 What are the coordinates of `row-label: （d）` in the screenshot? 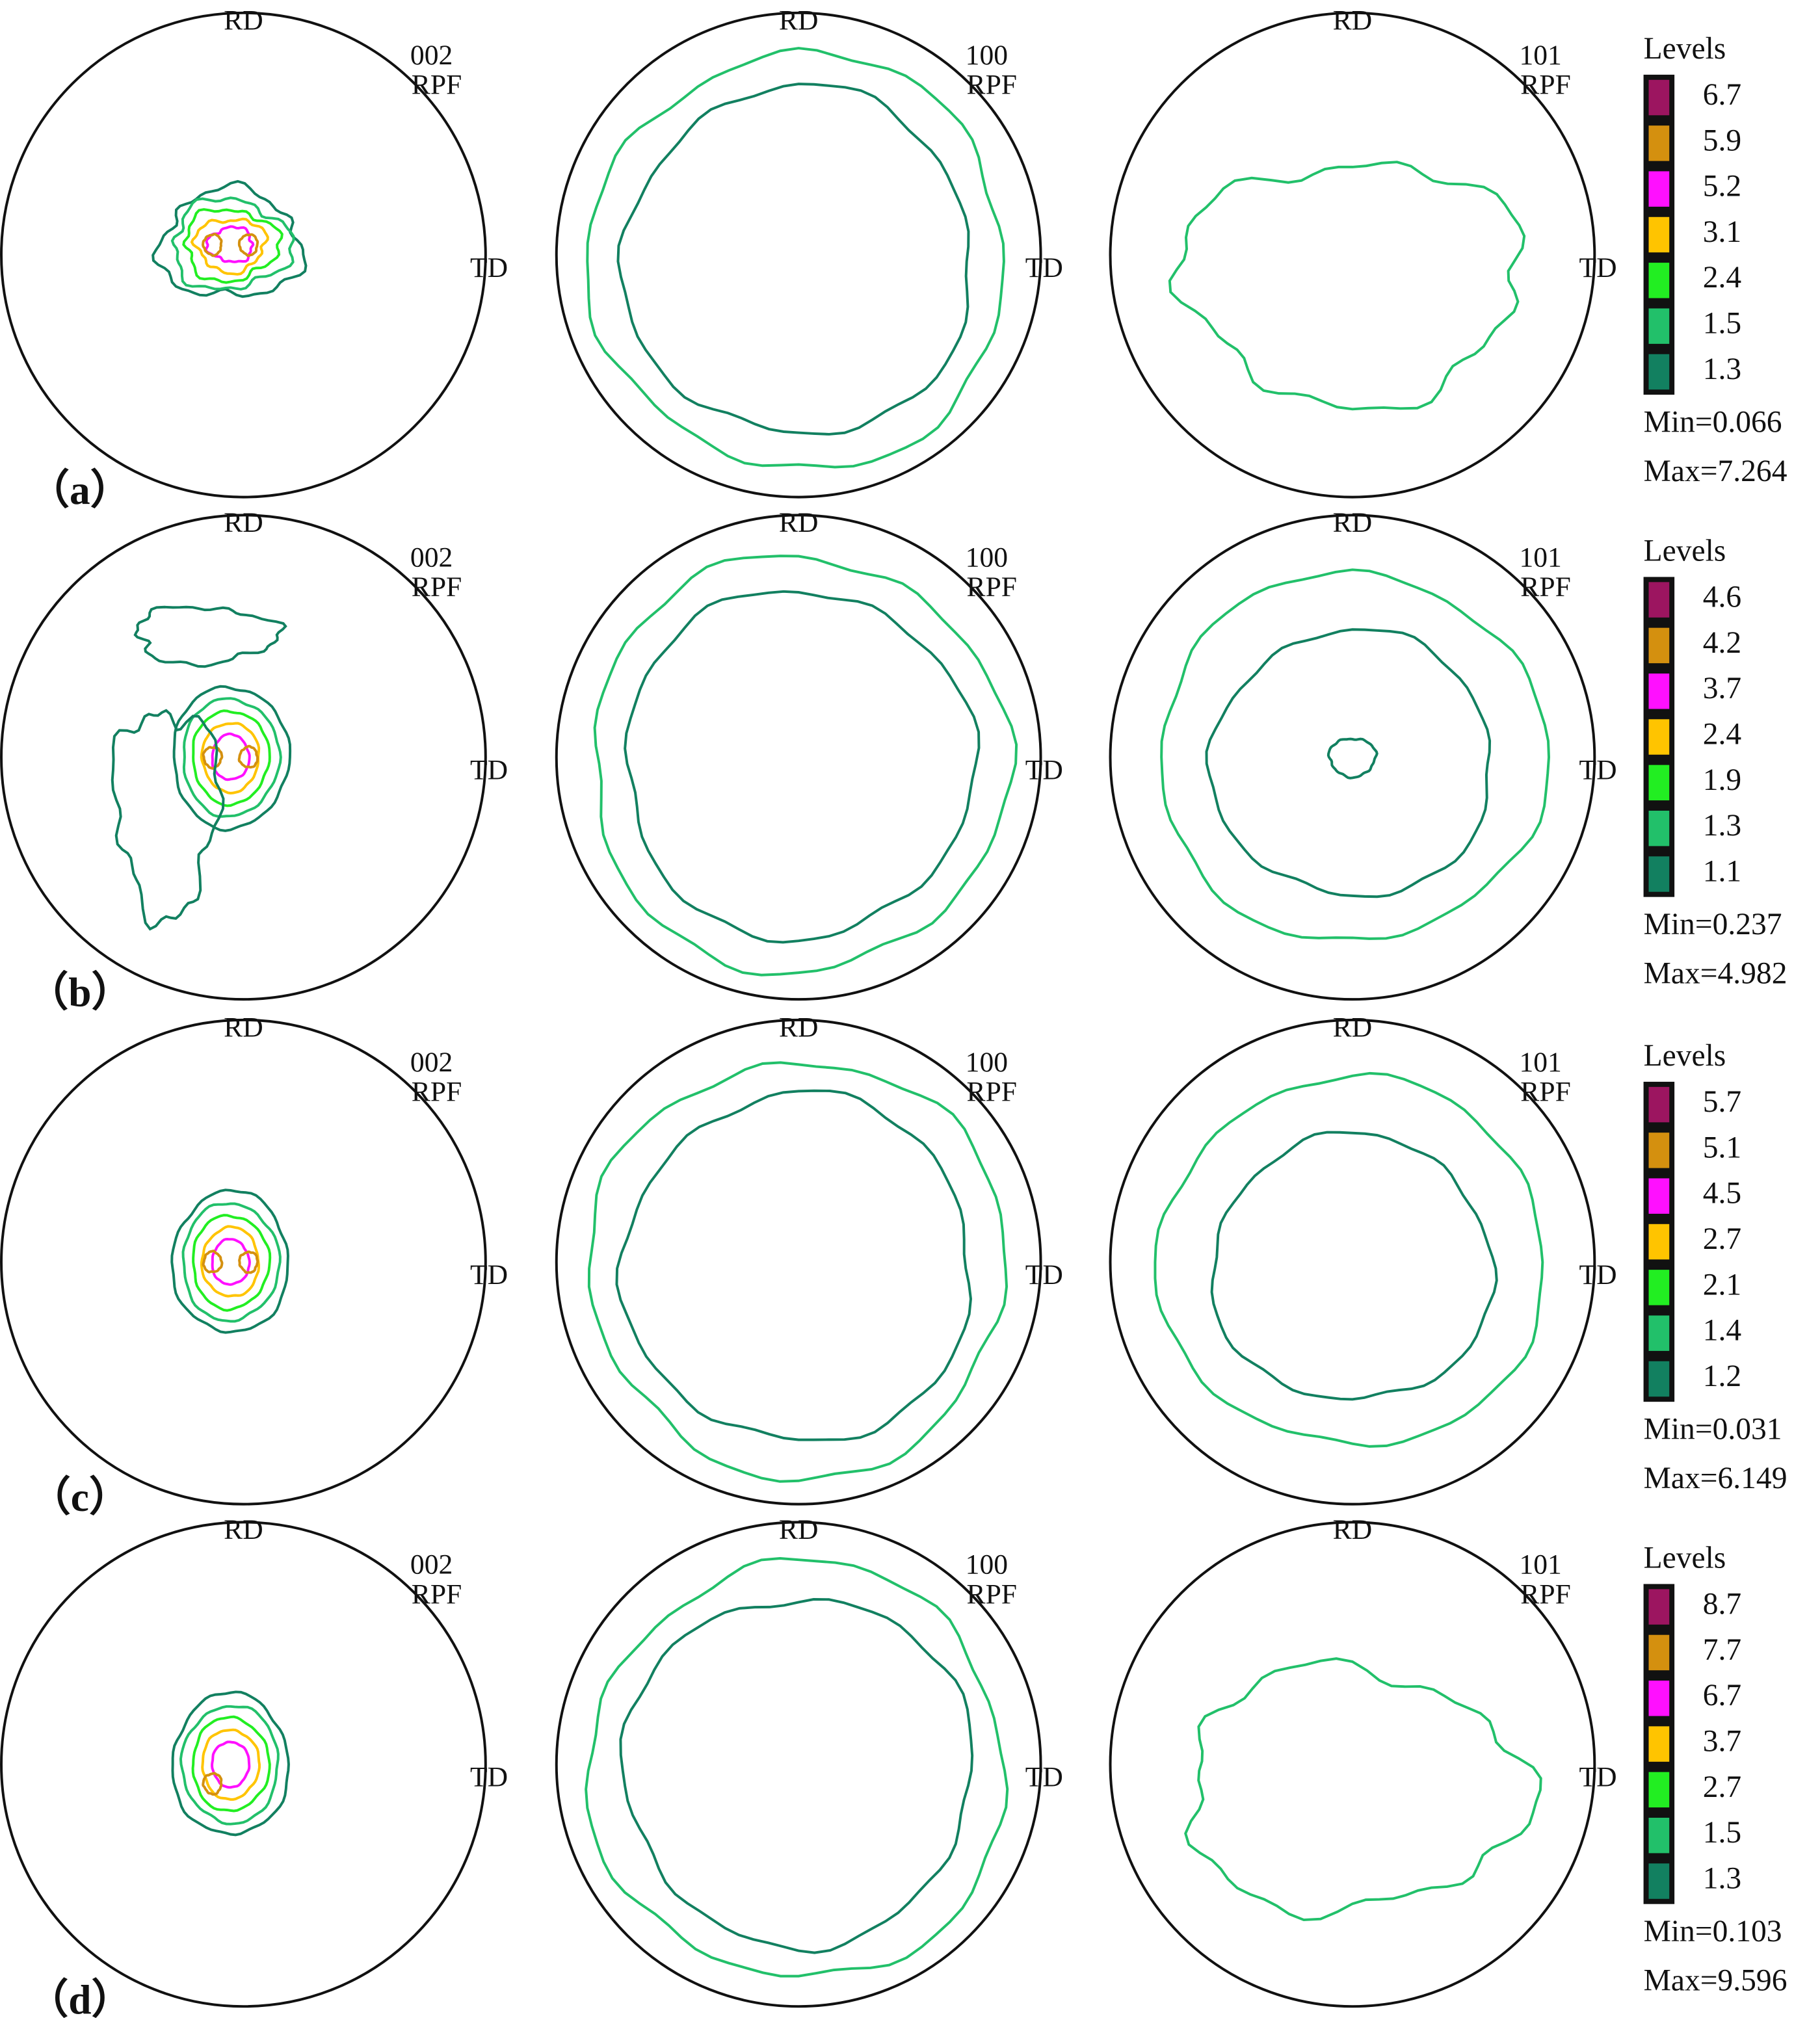 It's located at (80, 1998).